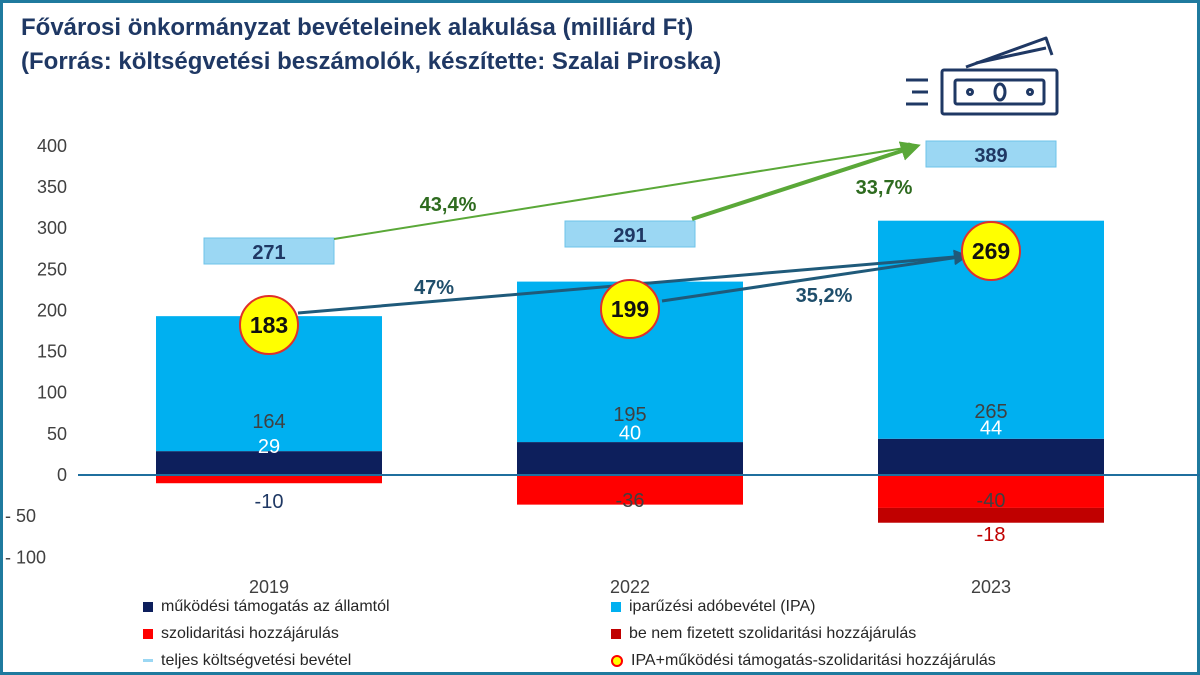  I want to click on label-szolidaritasi: -40, so click(991, 501).